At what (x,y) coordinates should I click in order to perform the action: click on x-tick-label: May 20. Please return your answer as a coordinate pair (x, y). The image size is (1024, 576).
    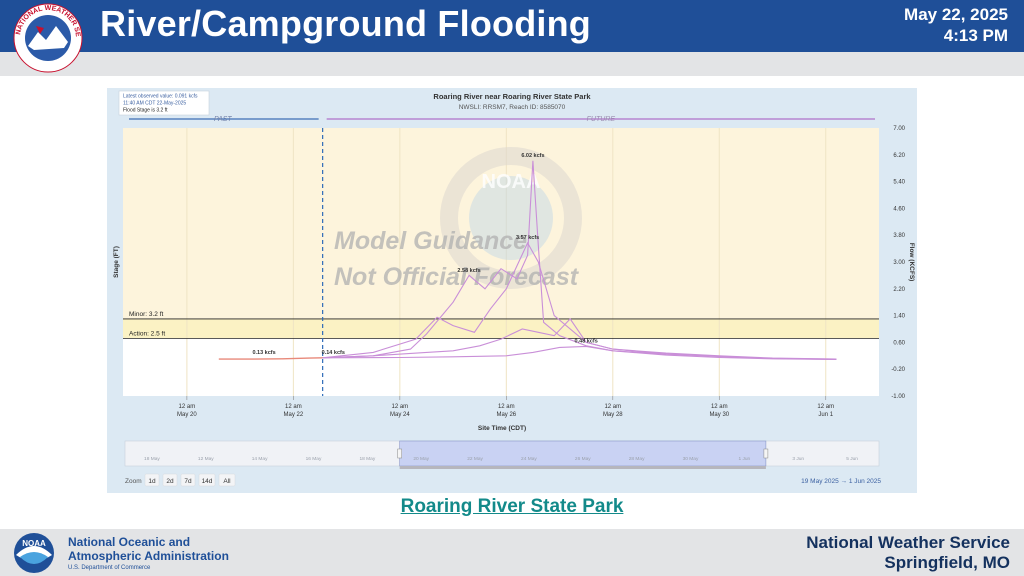
    Looking at the image, I should click on (187, 415).